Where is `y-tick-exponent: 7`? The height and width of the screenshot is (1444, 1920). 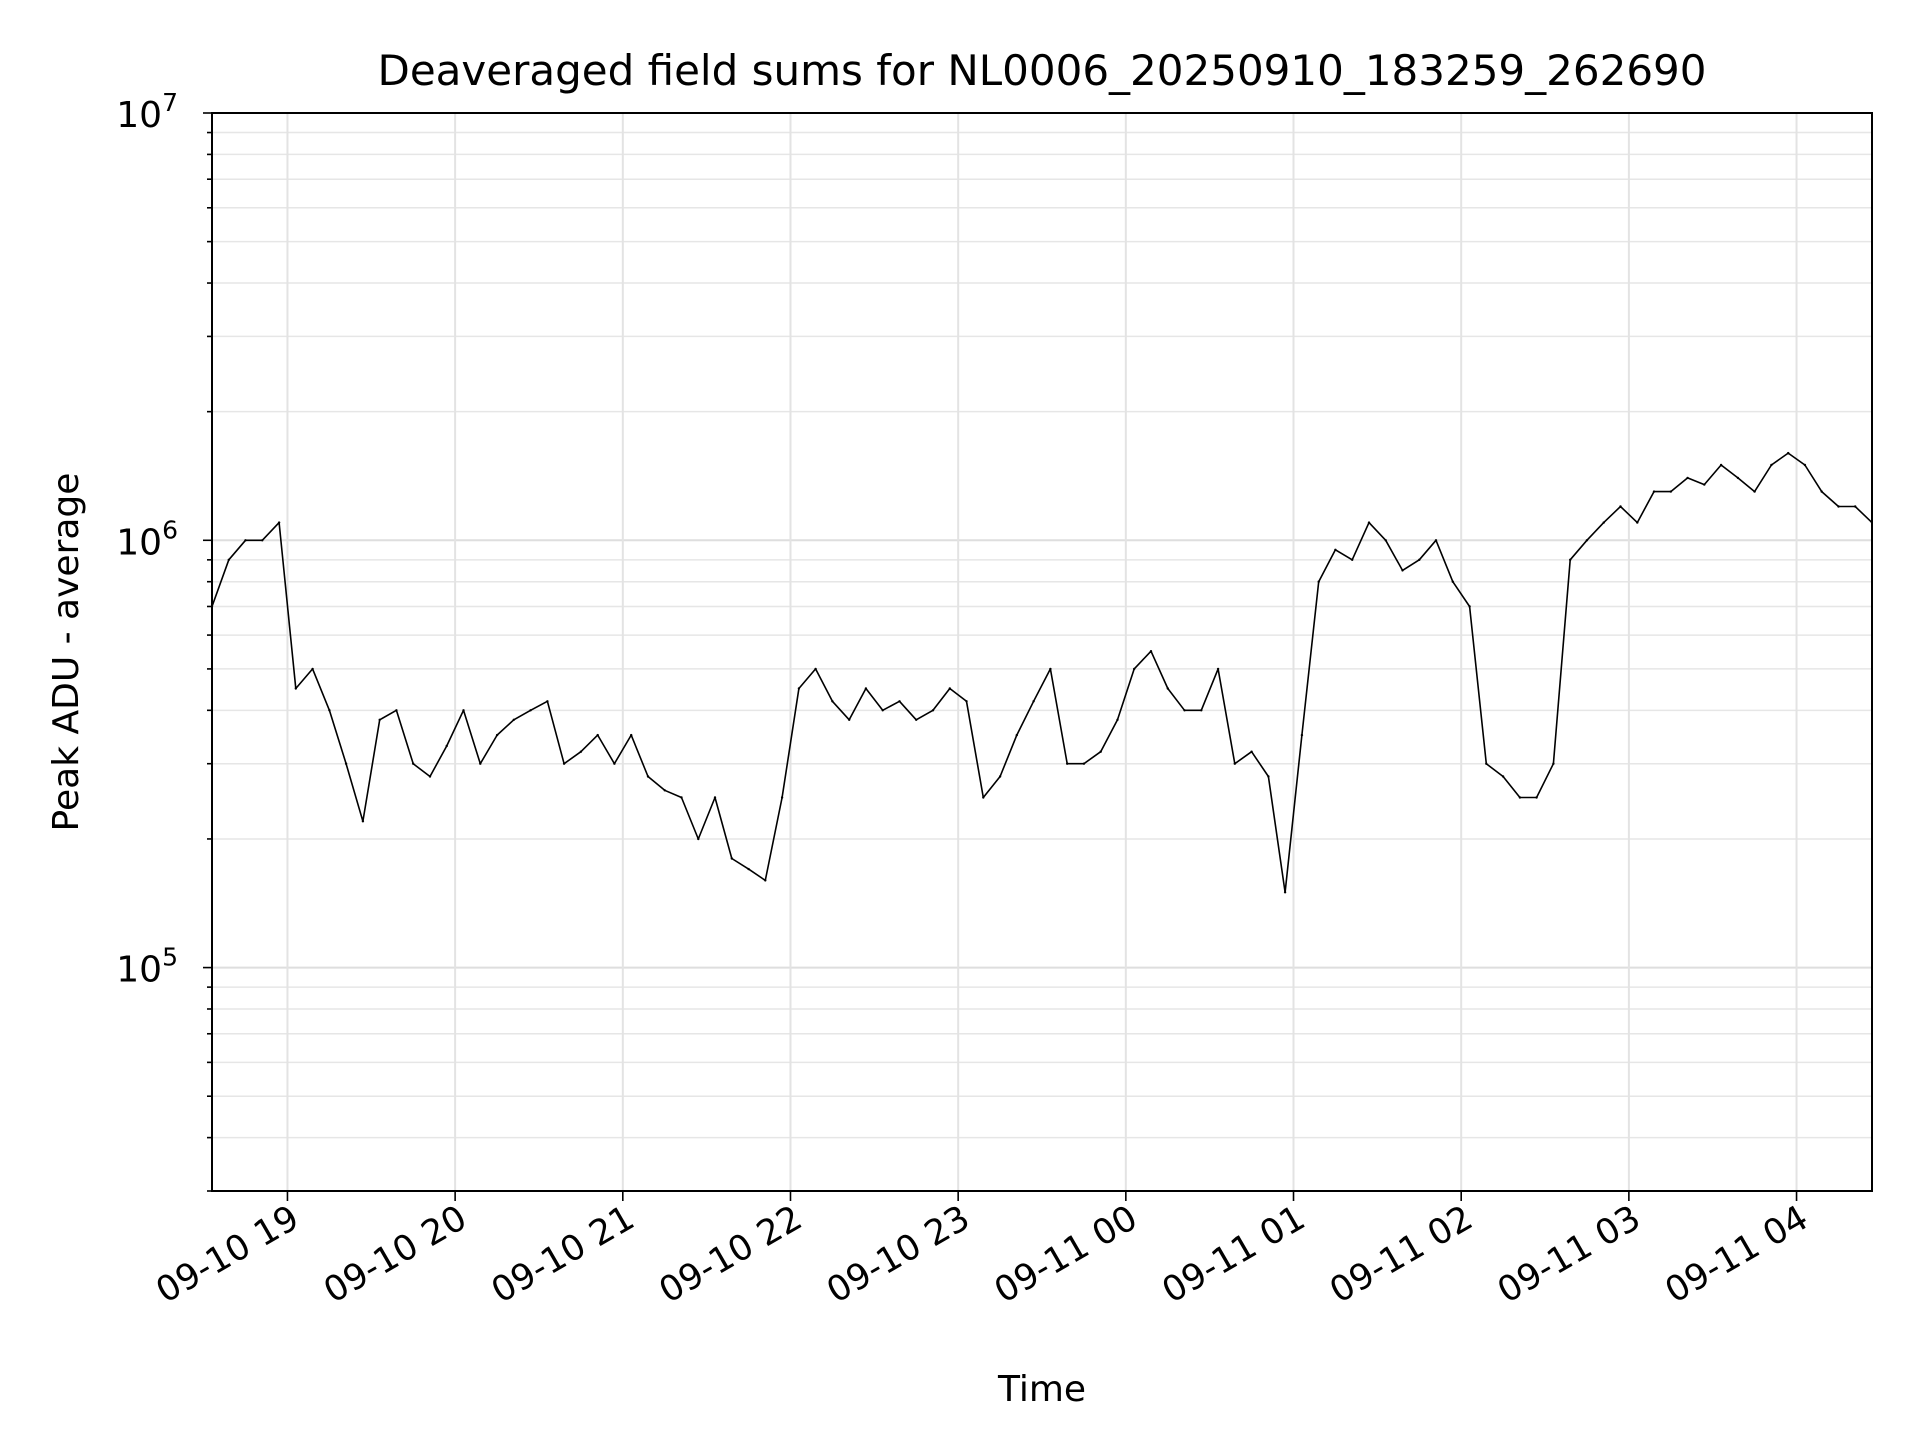
y-tick-exponent: 7 is located at coordinates (170, 102).